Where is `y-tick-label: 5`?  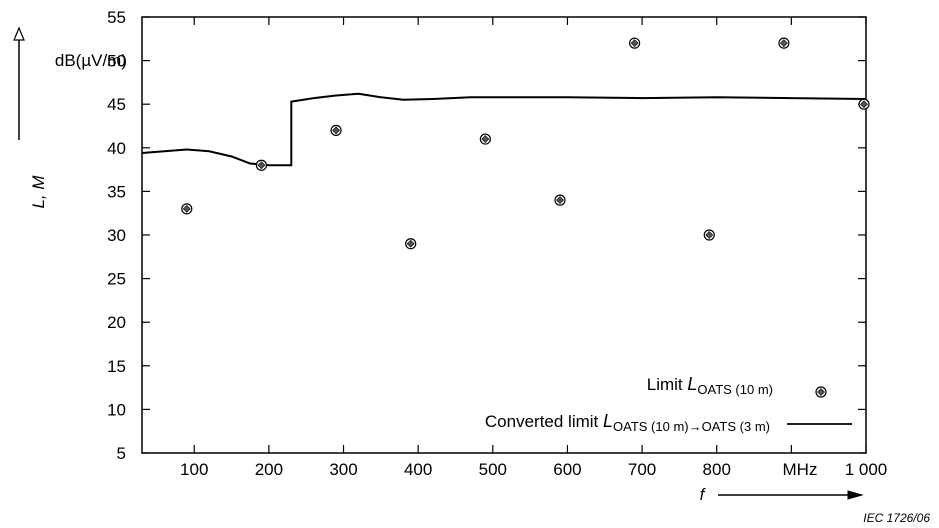
y-tick-label: 5 is located at coordinates (121, 453).